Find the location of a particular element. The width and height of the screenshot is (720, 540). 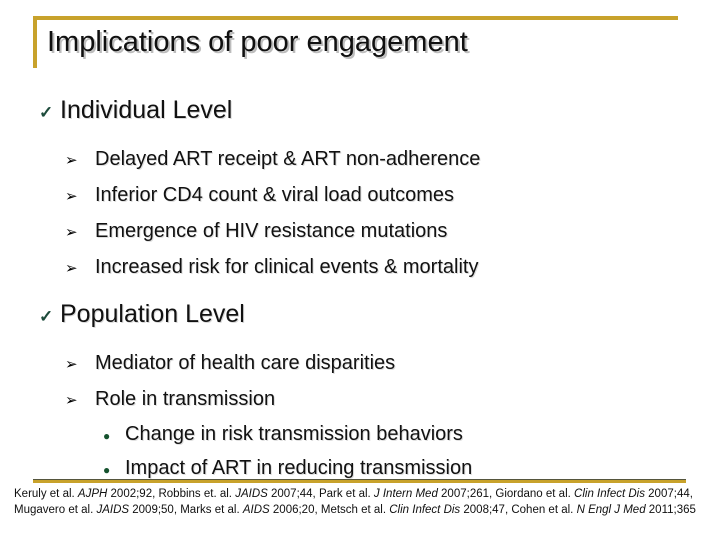

sub-bullet-item: ● Change in risk transmission behaviors is located at coordinates (399, 435).